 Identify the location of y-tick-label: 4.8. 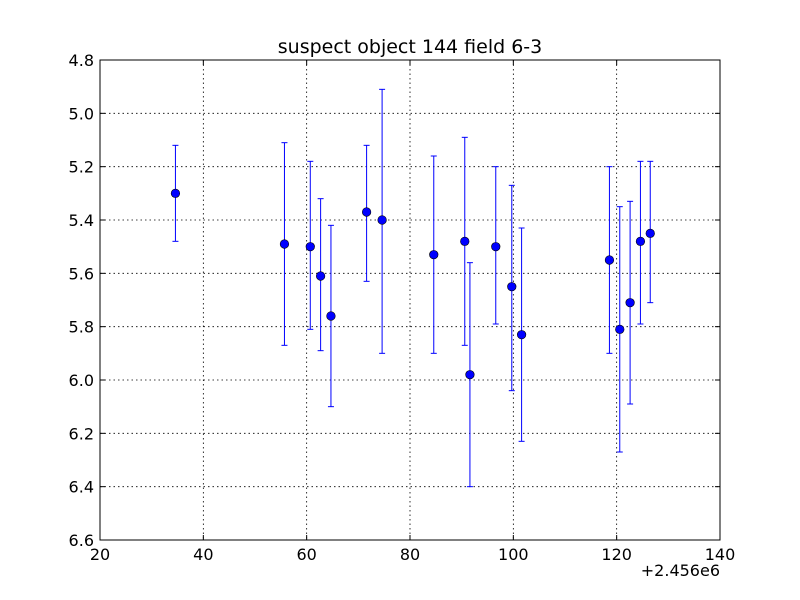
(81, 60).